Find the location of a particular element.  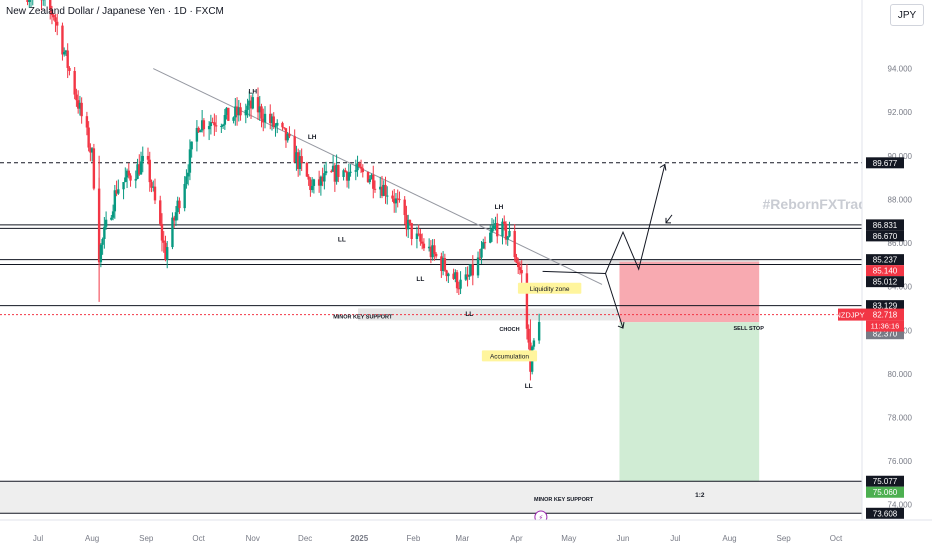

price-tag: 86.670 is located at coordinates (885, 236).